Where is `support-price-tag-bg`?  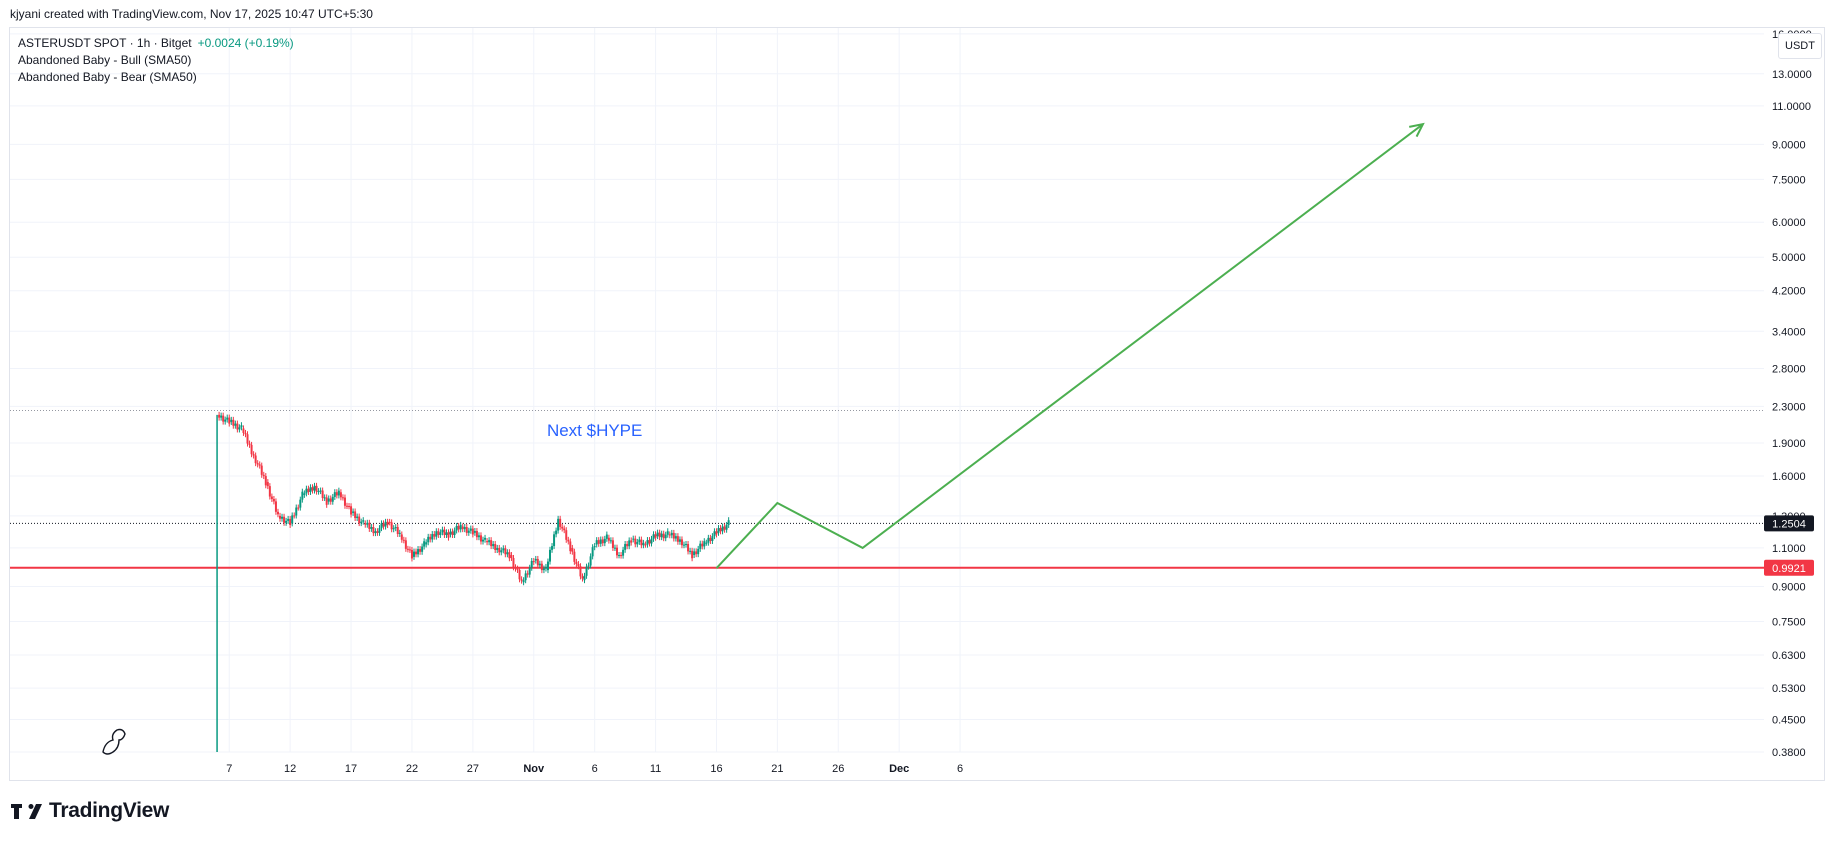 support-price-tag-bg is located at coordinates (1789, 567).